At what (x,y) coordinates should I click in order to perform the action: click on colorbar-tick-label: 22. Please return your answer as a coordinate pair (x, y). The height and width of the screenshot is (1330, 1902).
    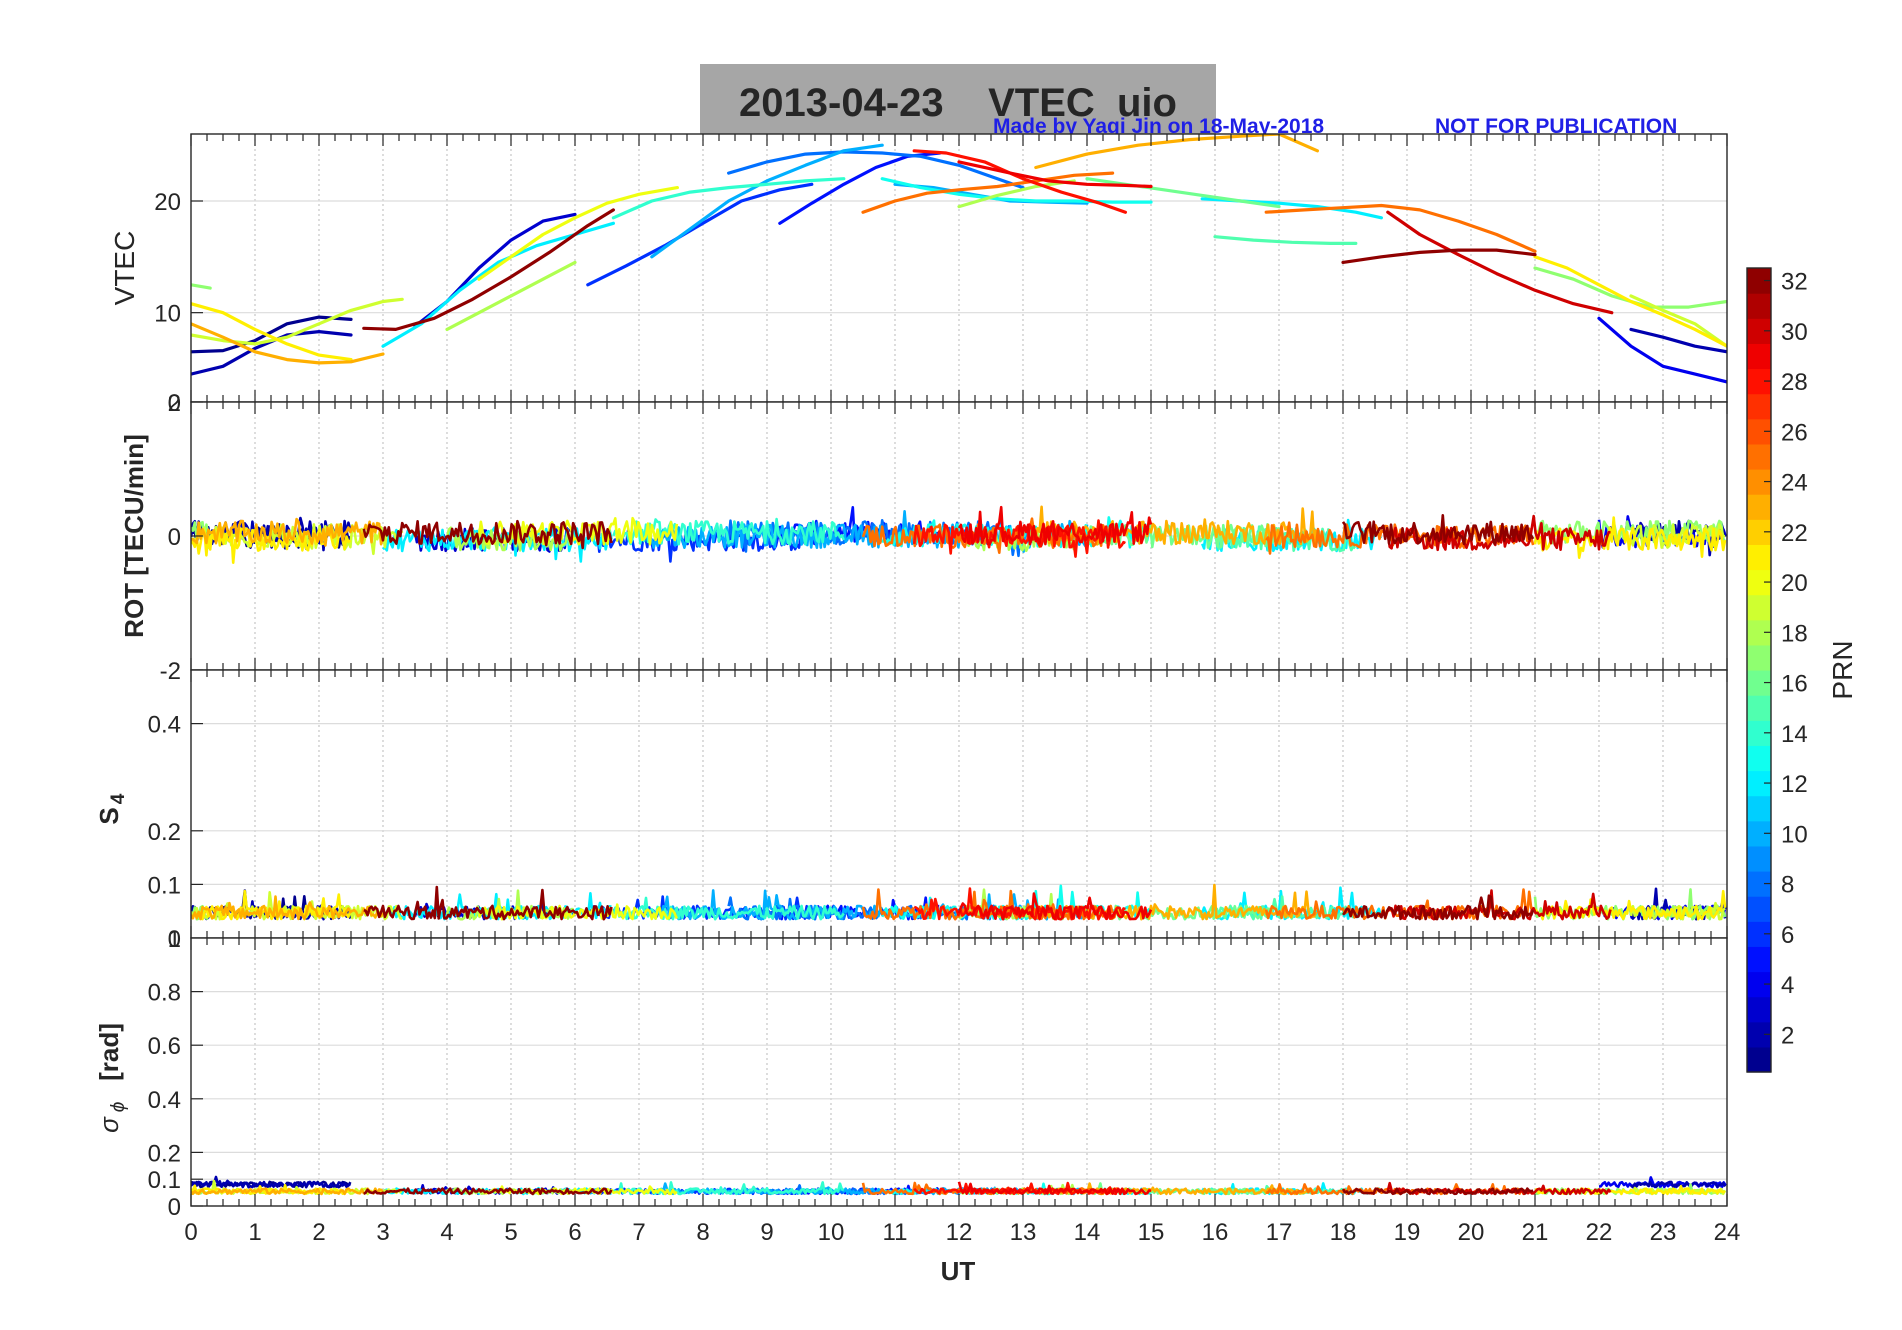
    Looking at the image, I should click on (1794, 533).